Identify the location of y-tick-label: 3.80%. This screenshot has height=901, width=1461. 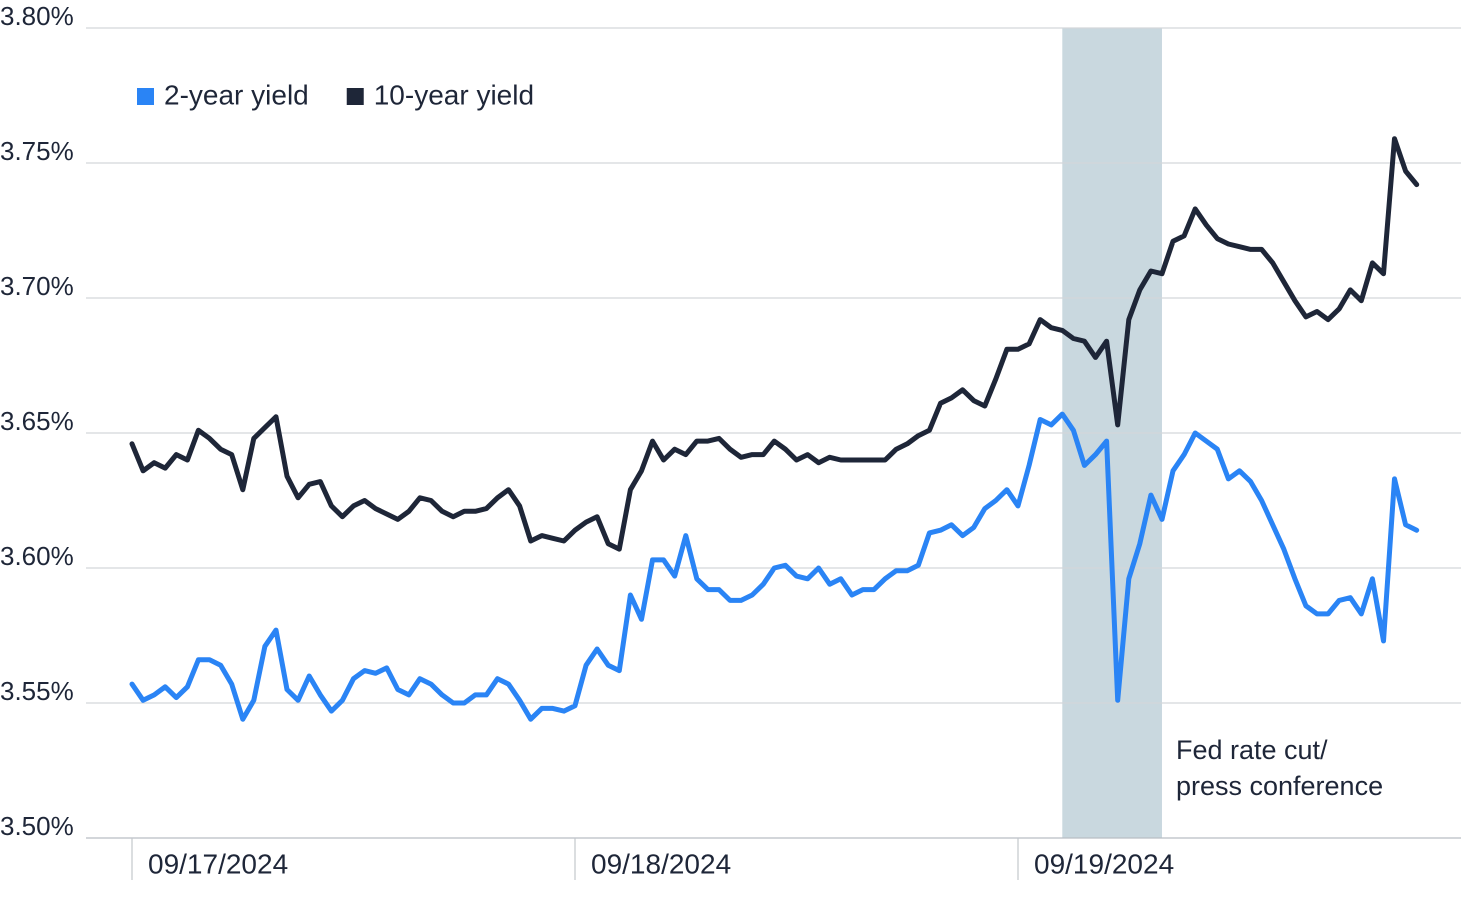
(37, 16).